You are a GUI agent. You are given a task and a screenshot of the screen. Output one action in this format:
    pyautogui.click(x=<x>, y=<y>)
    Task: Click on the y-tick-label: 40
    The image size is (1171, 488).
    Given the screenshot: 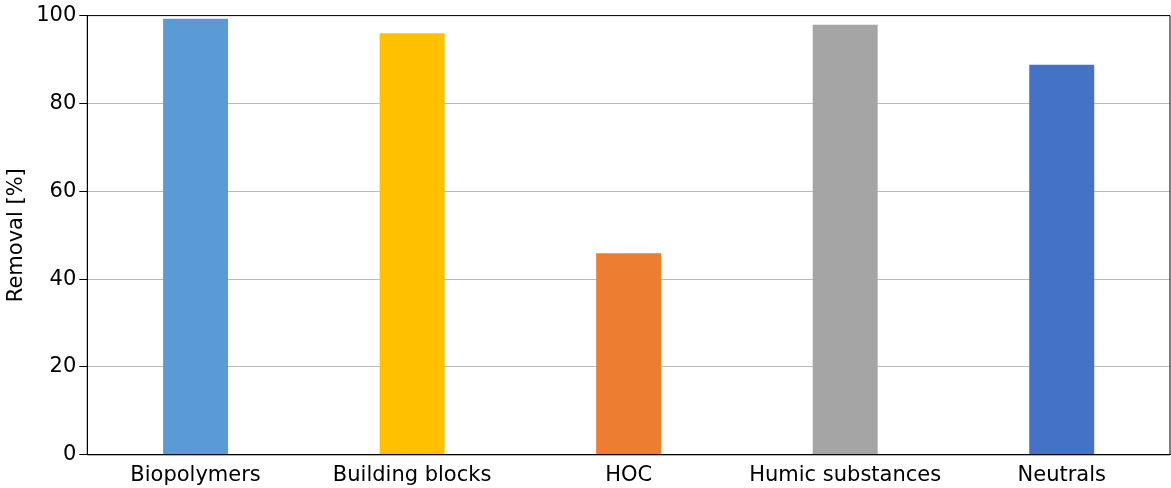 What is the action you would take?
    pyautogui.click(x=63, y=277)
    